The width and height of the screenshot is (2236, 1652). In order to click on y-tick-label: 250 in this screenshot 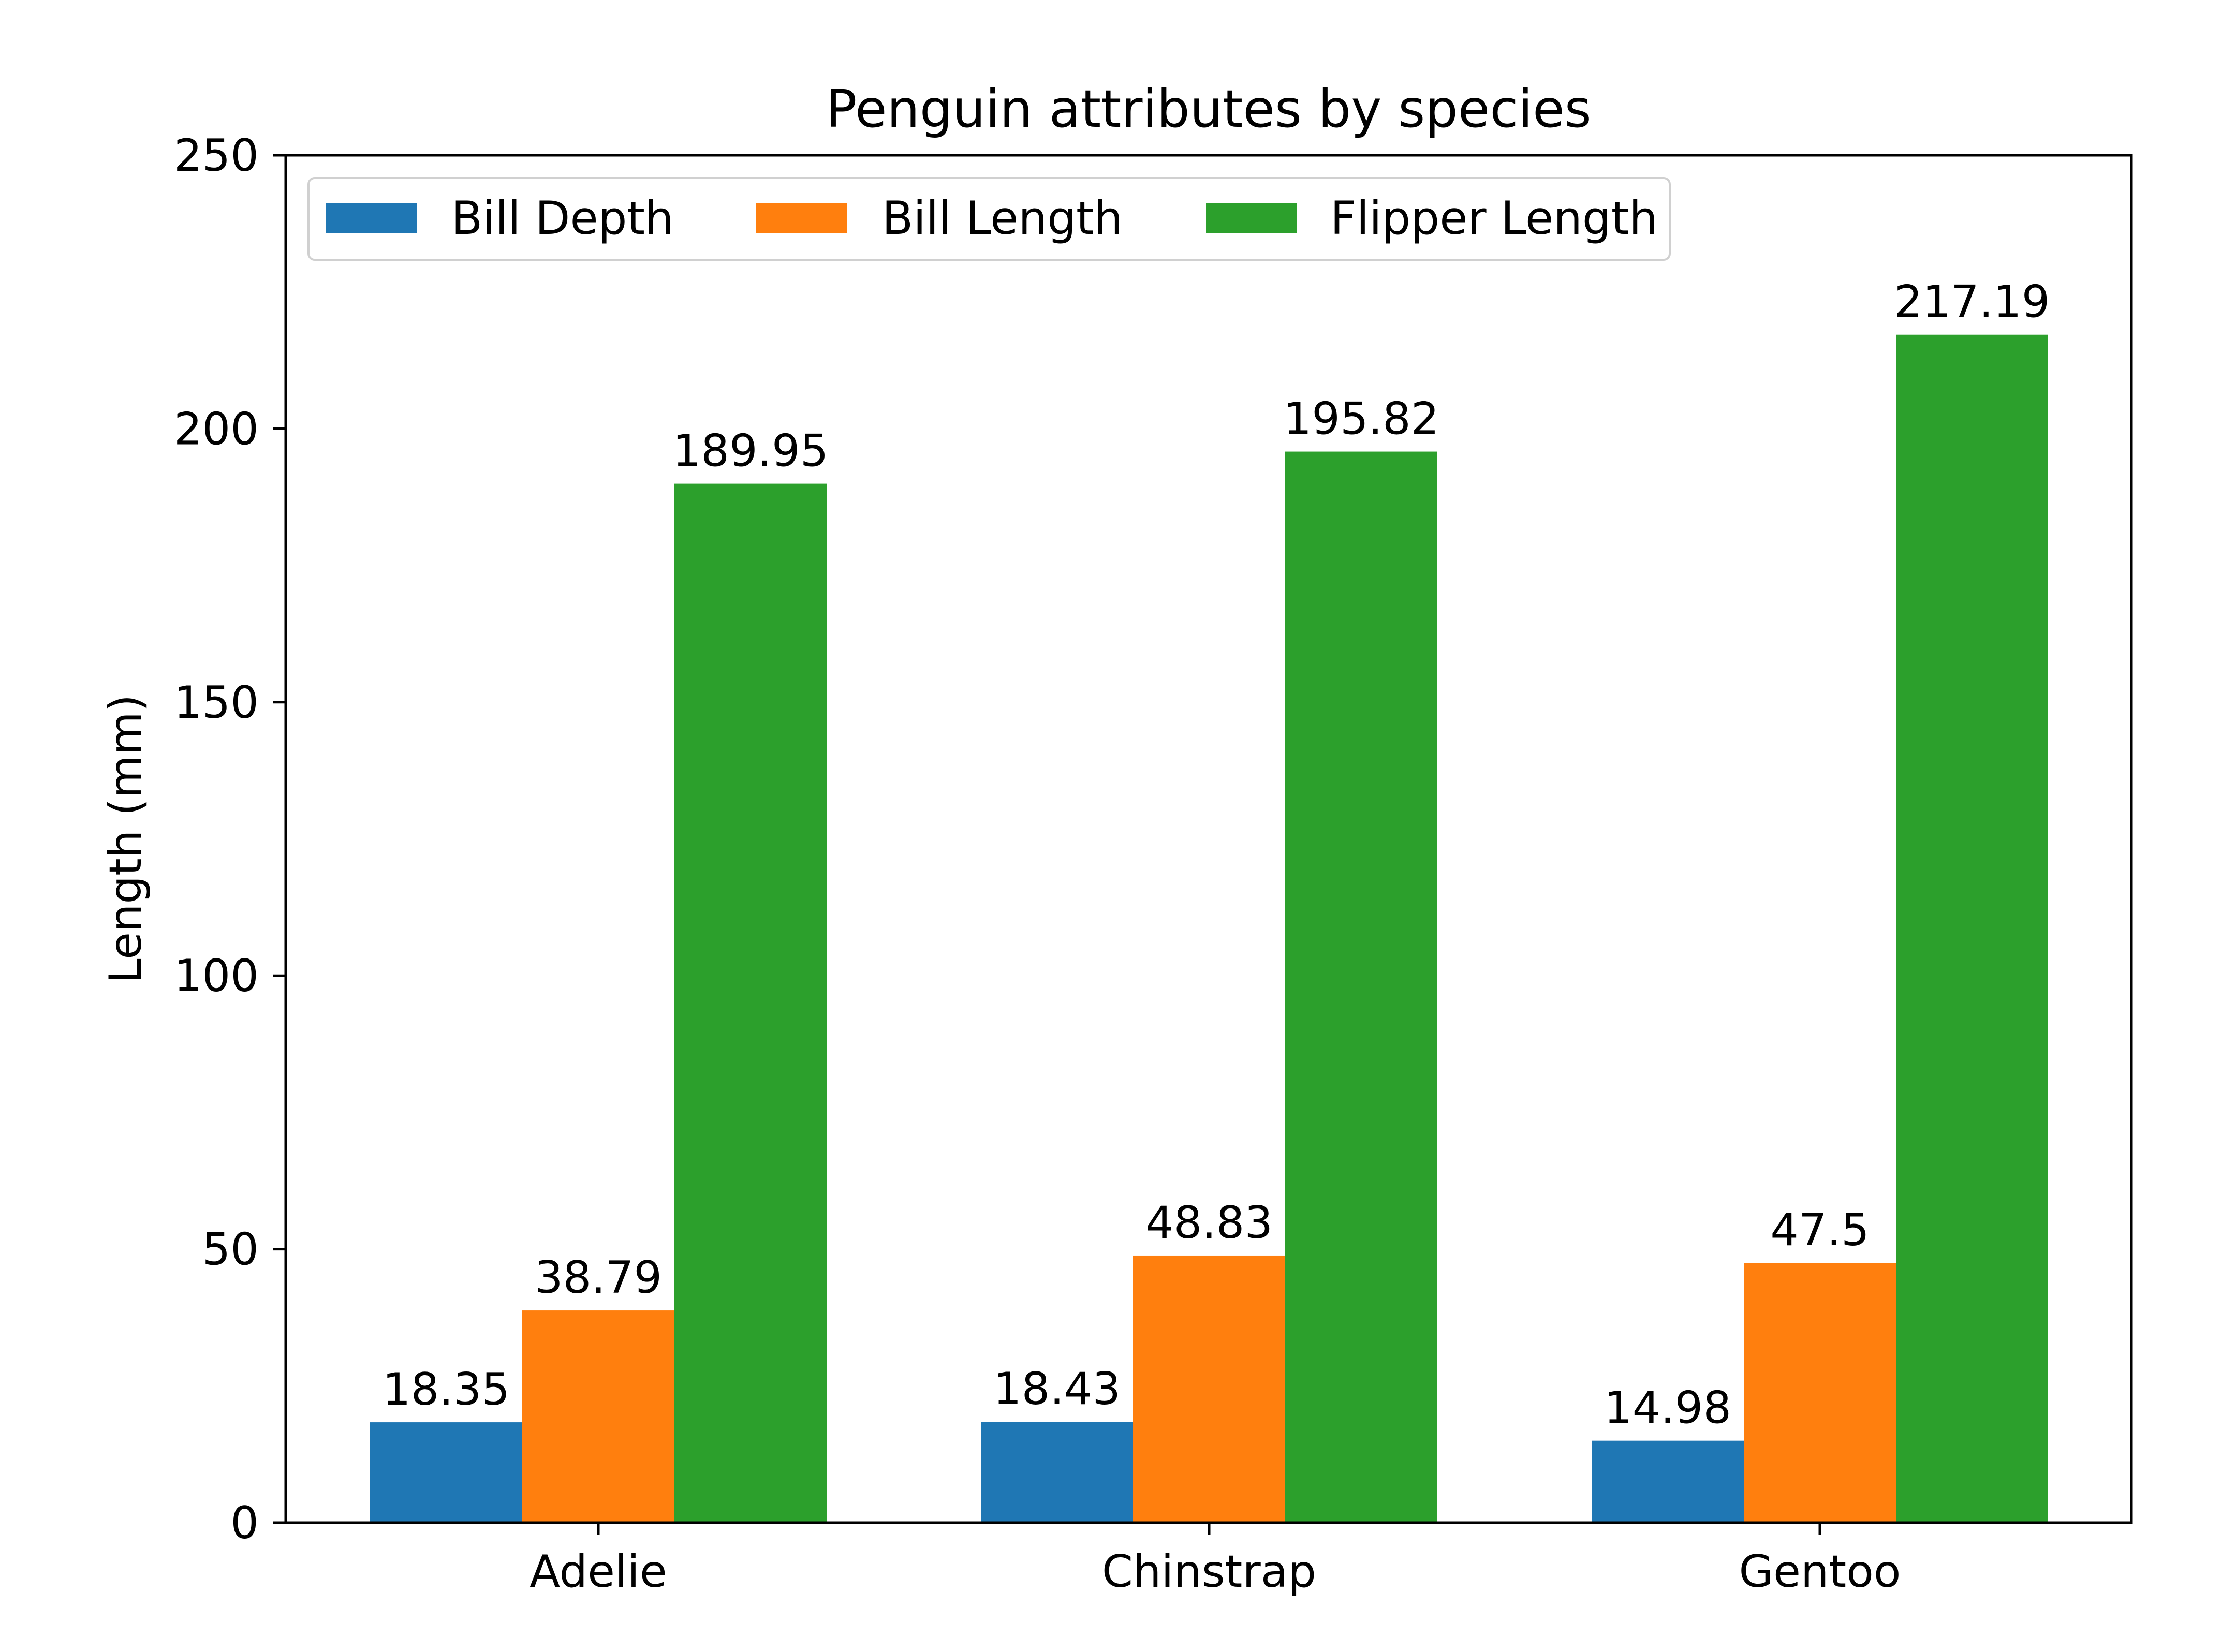, I will do `click(216, 156)`.